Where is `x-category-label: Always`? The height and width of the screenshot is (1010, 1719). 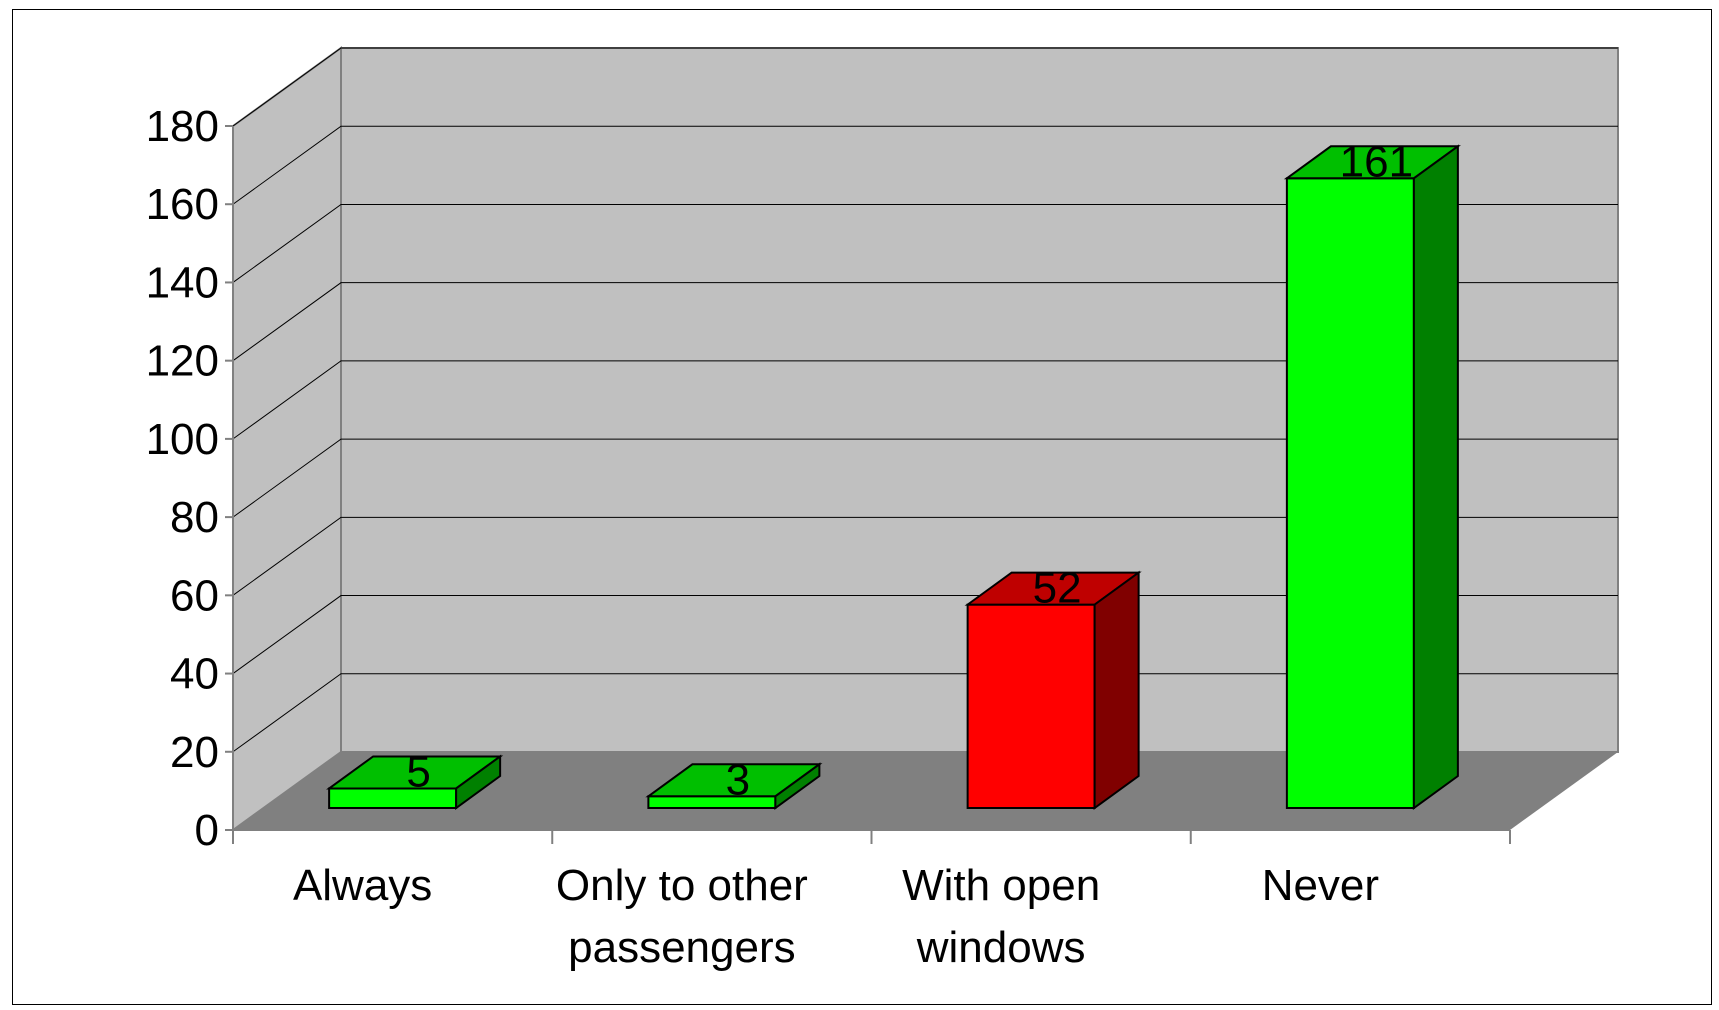
x-category-label: Always is located at coordinates (362, 885).